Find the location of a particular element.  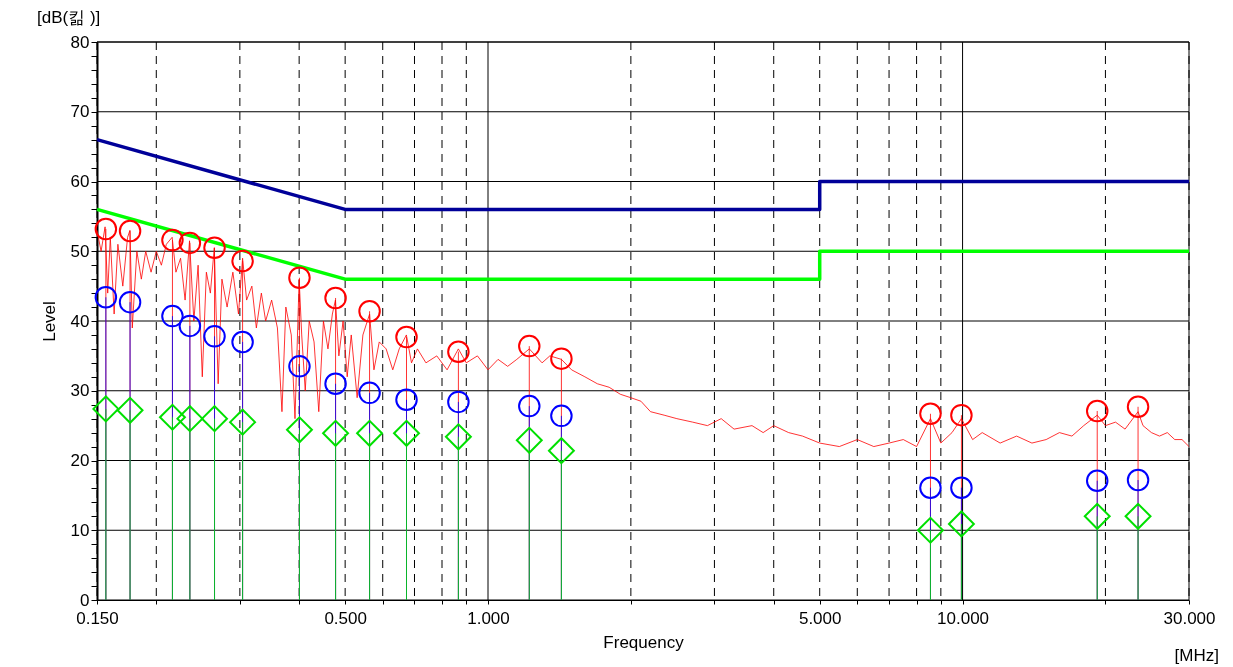

y-tick-label: 50 is located at coordinates (80, 251).